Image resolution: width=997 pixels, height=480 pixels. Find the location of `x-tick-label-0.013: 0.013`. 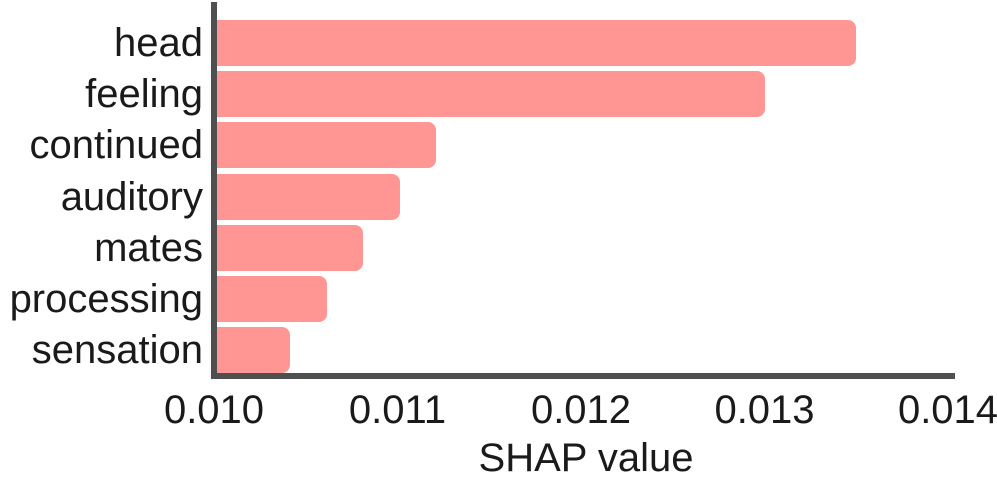

x-tick-label-0.013: 0.013 is located at coordinates (764, 410).